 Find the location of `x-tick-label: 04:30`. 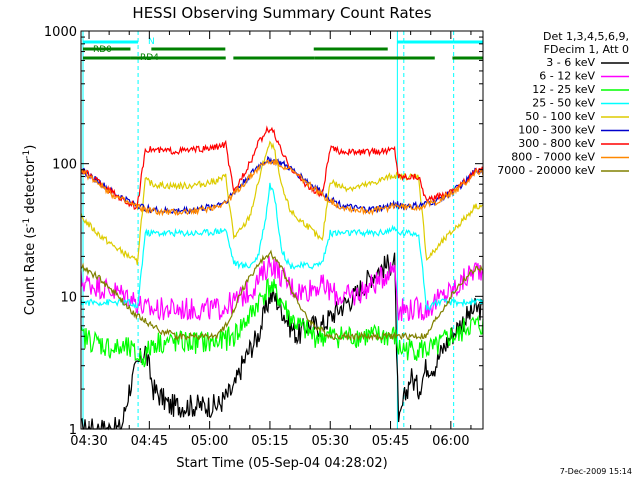

x-tick-label: 04:30 is located at coordinates (88, 441).